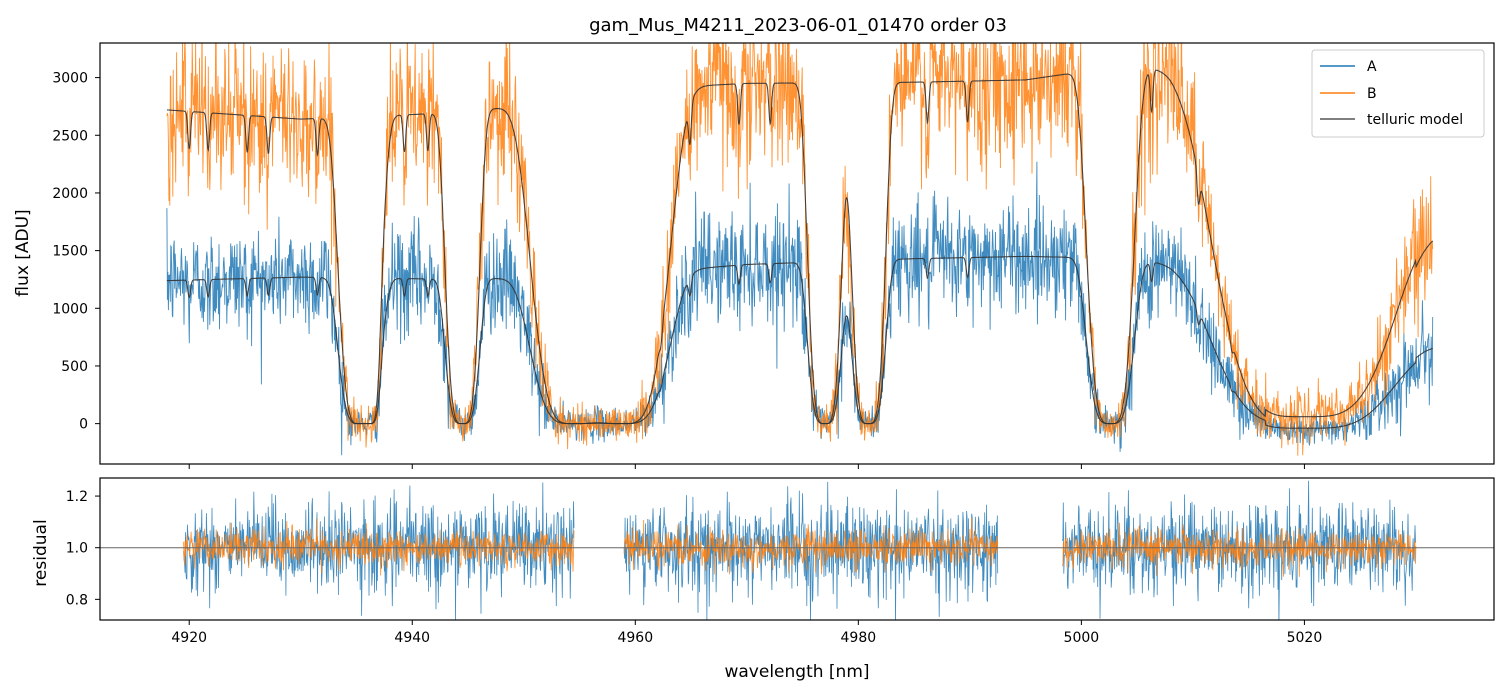 Image resolution: width=1510 pixels, height=696 pixels. I want to click on legend-box, so click(1398, 93).